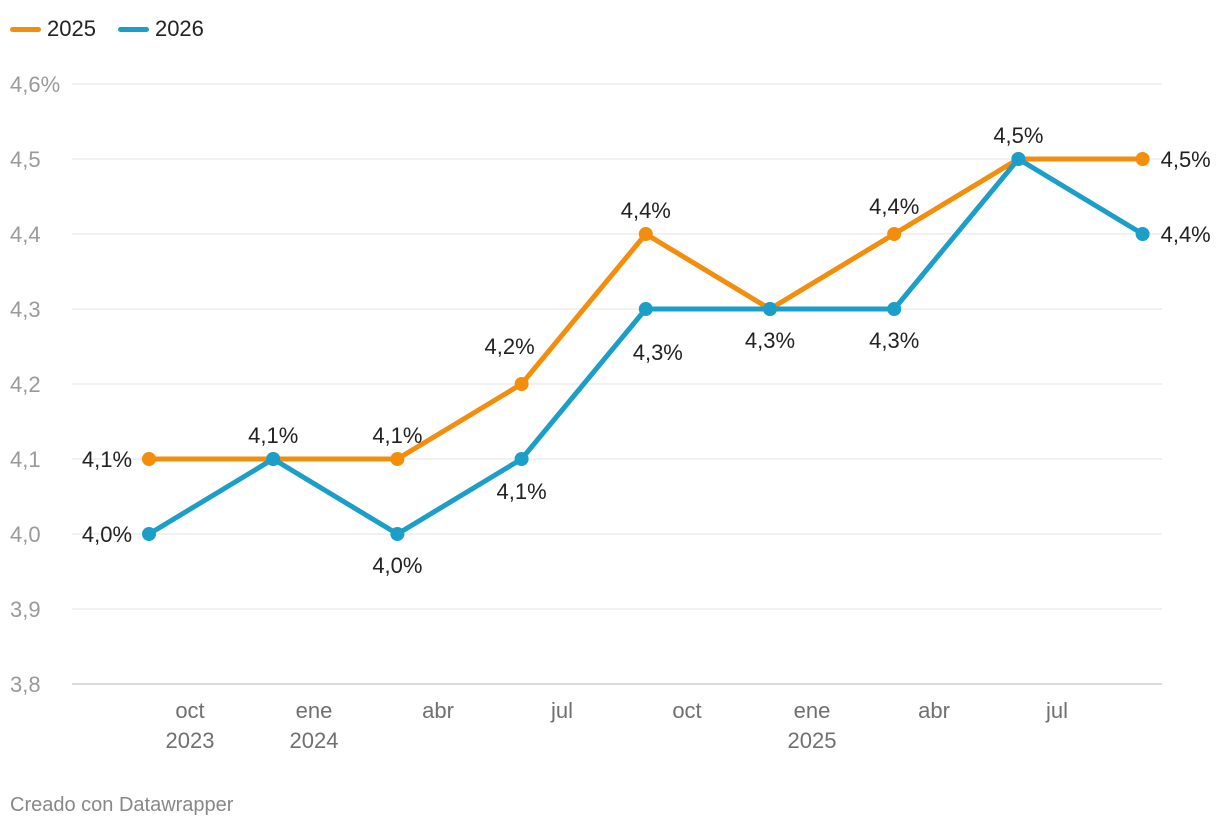 The image size is (1220, 830). Describe the element at coordinates (314, 740) in the screenshot. I see `x-tick-year: 2024` at that location.